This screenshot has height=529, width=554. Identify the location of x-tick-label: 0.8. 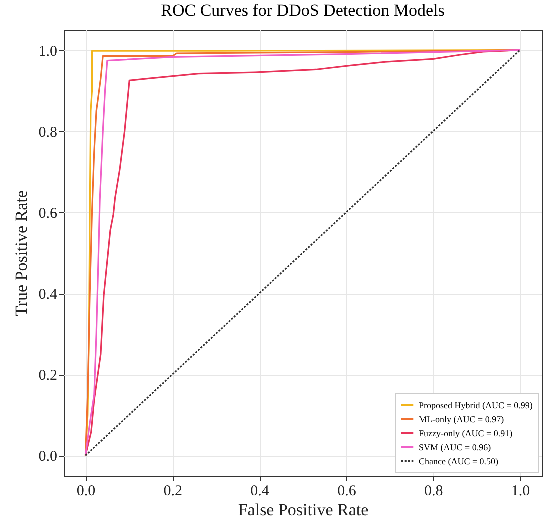
(434, 492).